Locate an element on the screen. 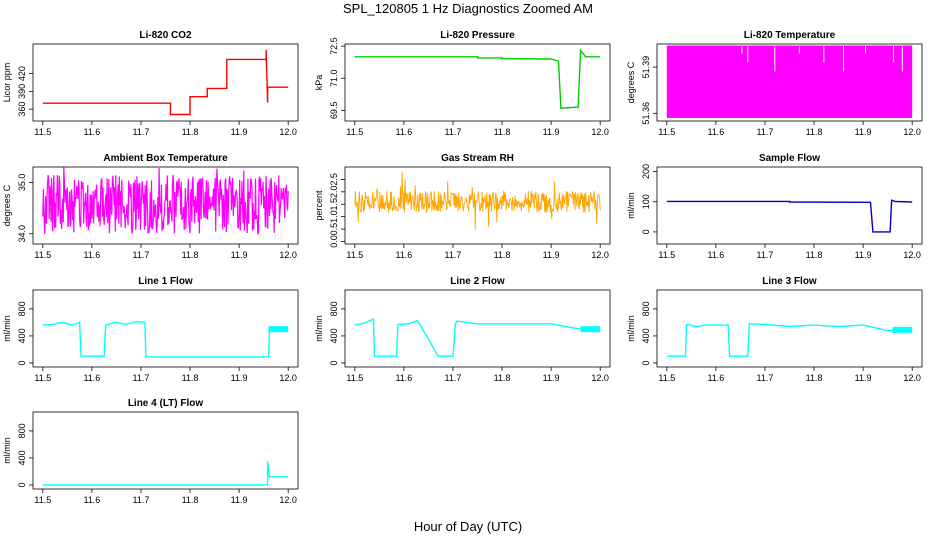 This screenshot has height=540, width=936. y-tick-label: 2.5 is located at coordinates (334, 179).